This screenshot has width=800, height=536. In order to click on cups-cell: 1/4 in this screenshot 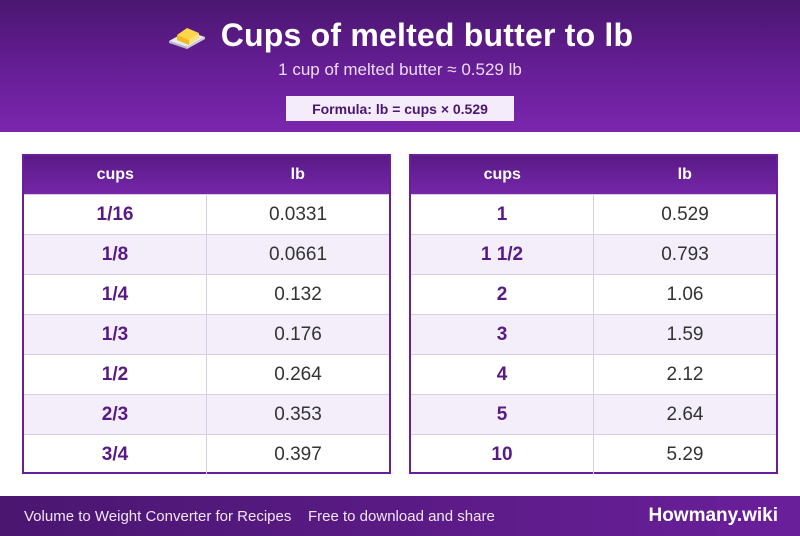, I will do `click(115, 294)`.